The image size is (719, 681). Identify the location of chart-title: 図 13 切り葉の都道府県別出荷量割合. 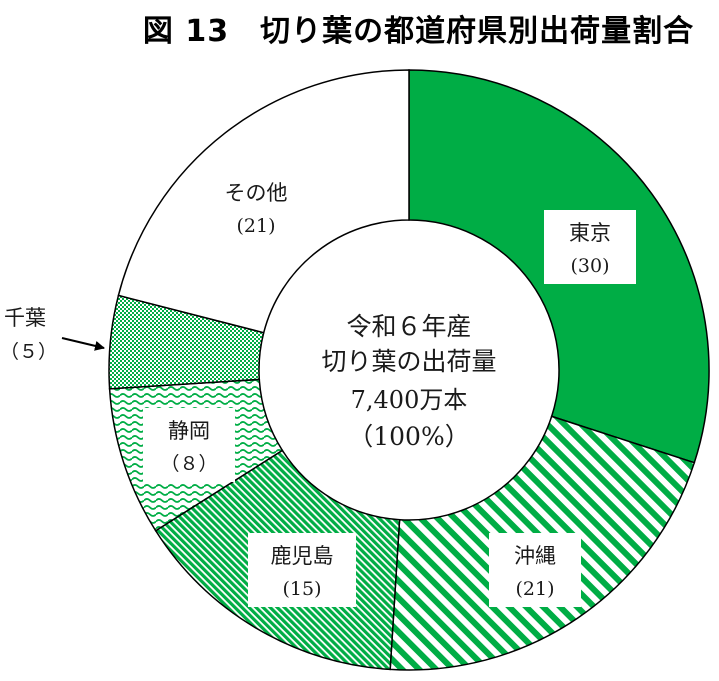
(359, 28).